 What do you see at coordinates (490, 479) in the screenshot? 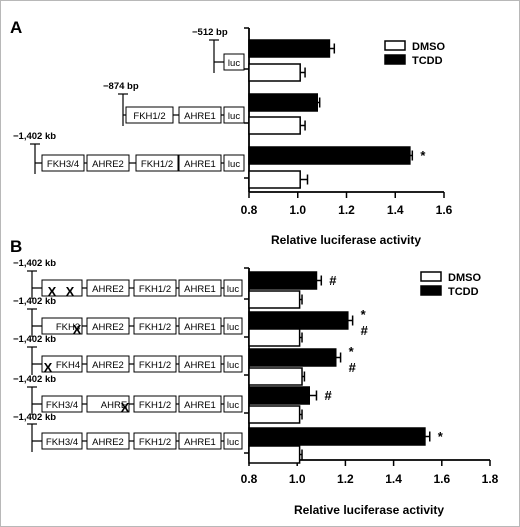
I see `x-tick-label: 1.8` at bounding box center [490, 479].